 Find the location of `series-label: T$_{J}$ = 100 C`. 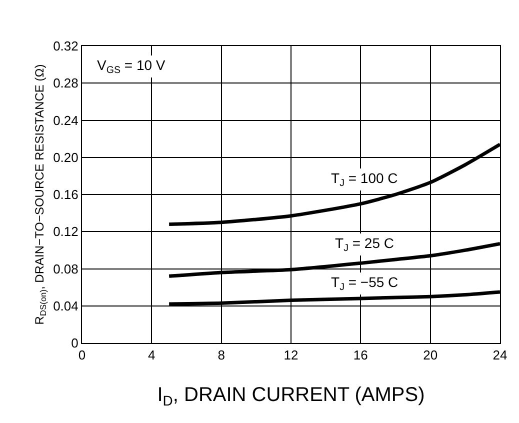

series-label: T$_{J}$ = 100 C is located at coordinates (364, 179).